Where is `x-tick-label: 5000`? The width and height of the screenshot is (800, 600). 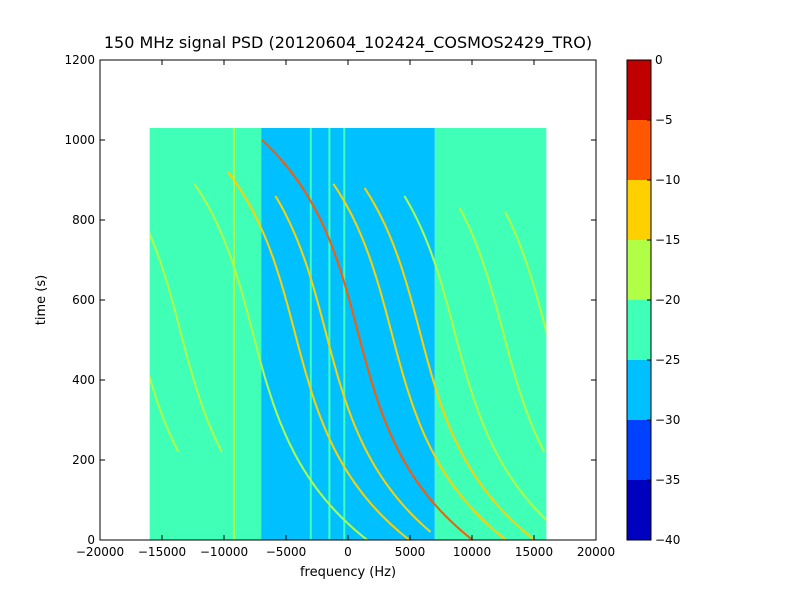 x-tick-label: 5000 is located at coordinates (410, 552).